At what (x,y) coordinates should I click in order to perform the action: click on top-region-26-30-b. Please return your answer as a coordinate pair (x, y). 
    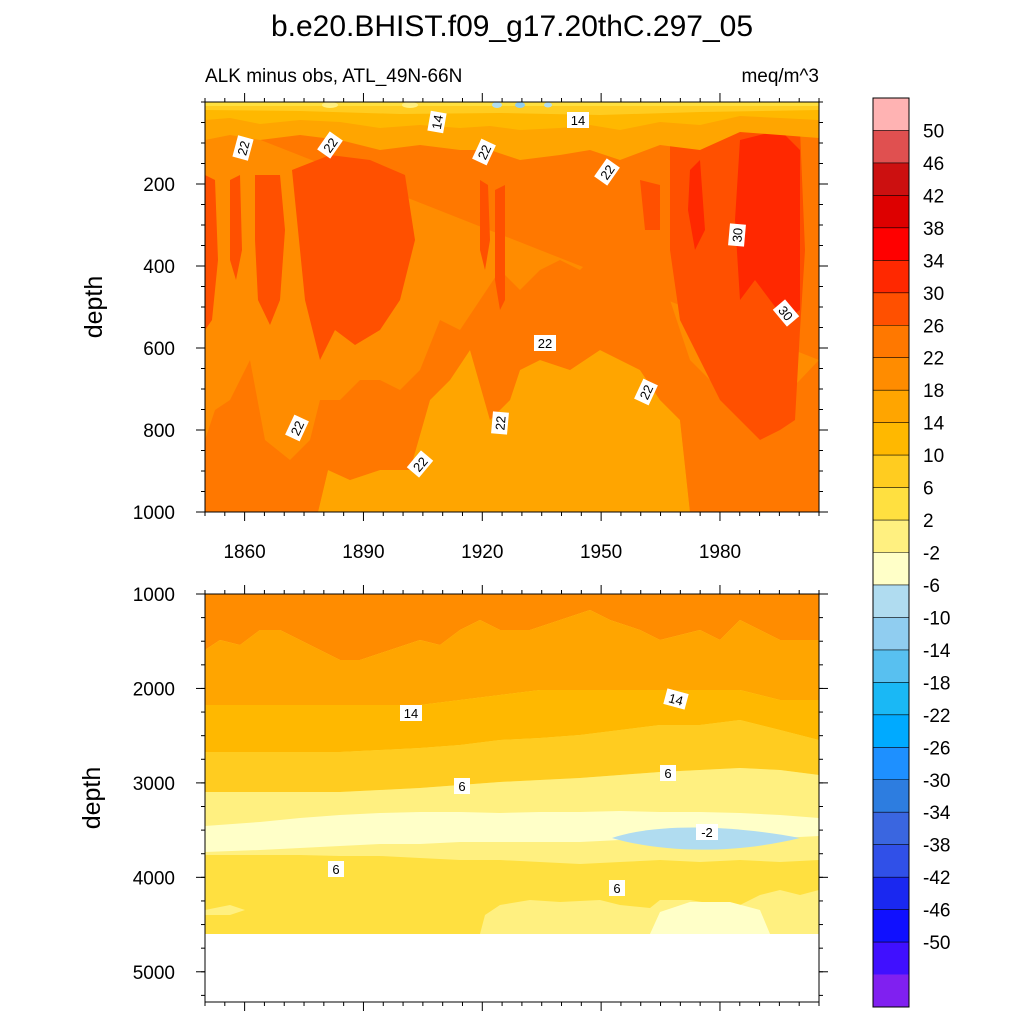
    Looking at the image, I should click on (236, 227).